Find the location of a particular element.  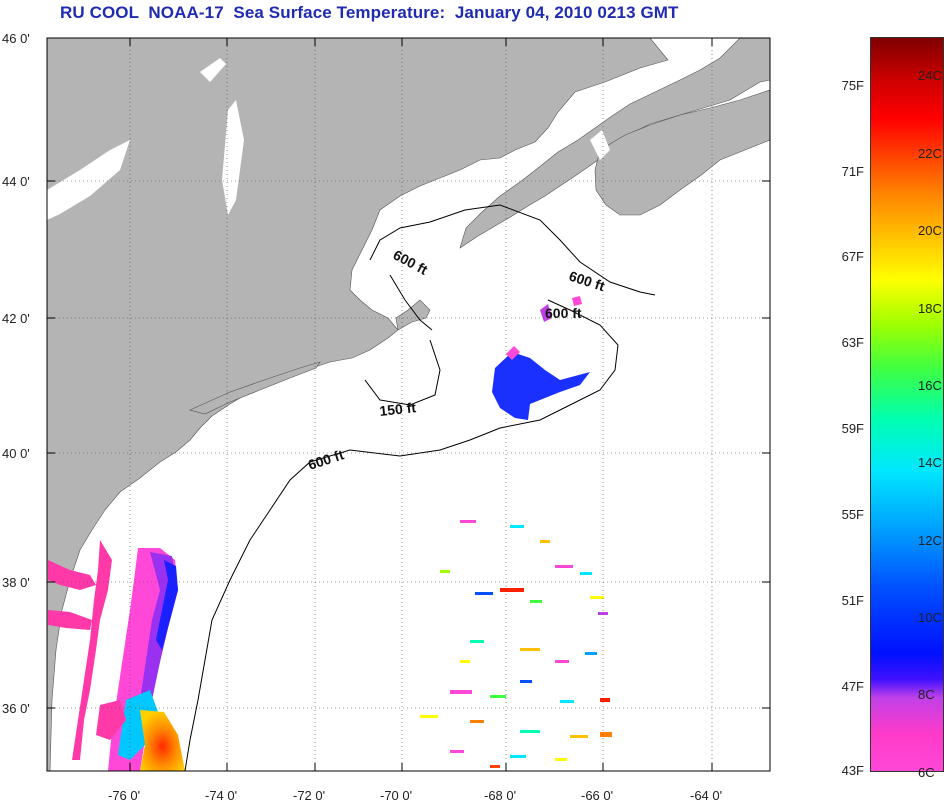

colorbar-c-label: 14C is located at coordinates (930, 462).